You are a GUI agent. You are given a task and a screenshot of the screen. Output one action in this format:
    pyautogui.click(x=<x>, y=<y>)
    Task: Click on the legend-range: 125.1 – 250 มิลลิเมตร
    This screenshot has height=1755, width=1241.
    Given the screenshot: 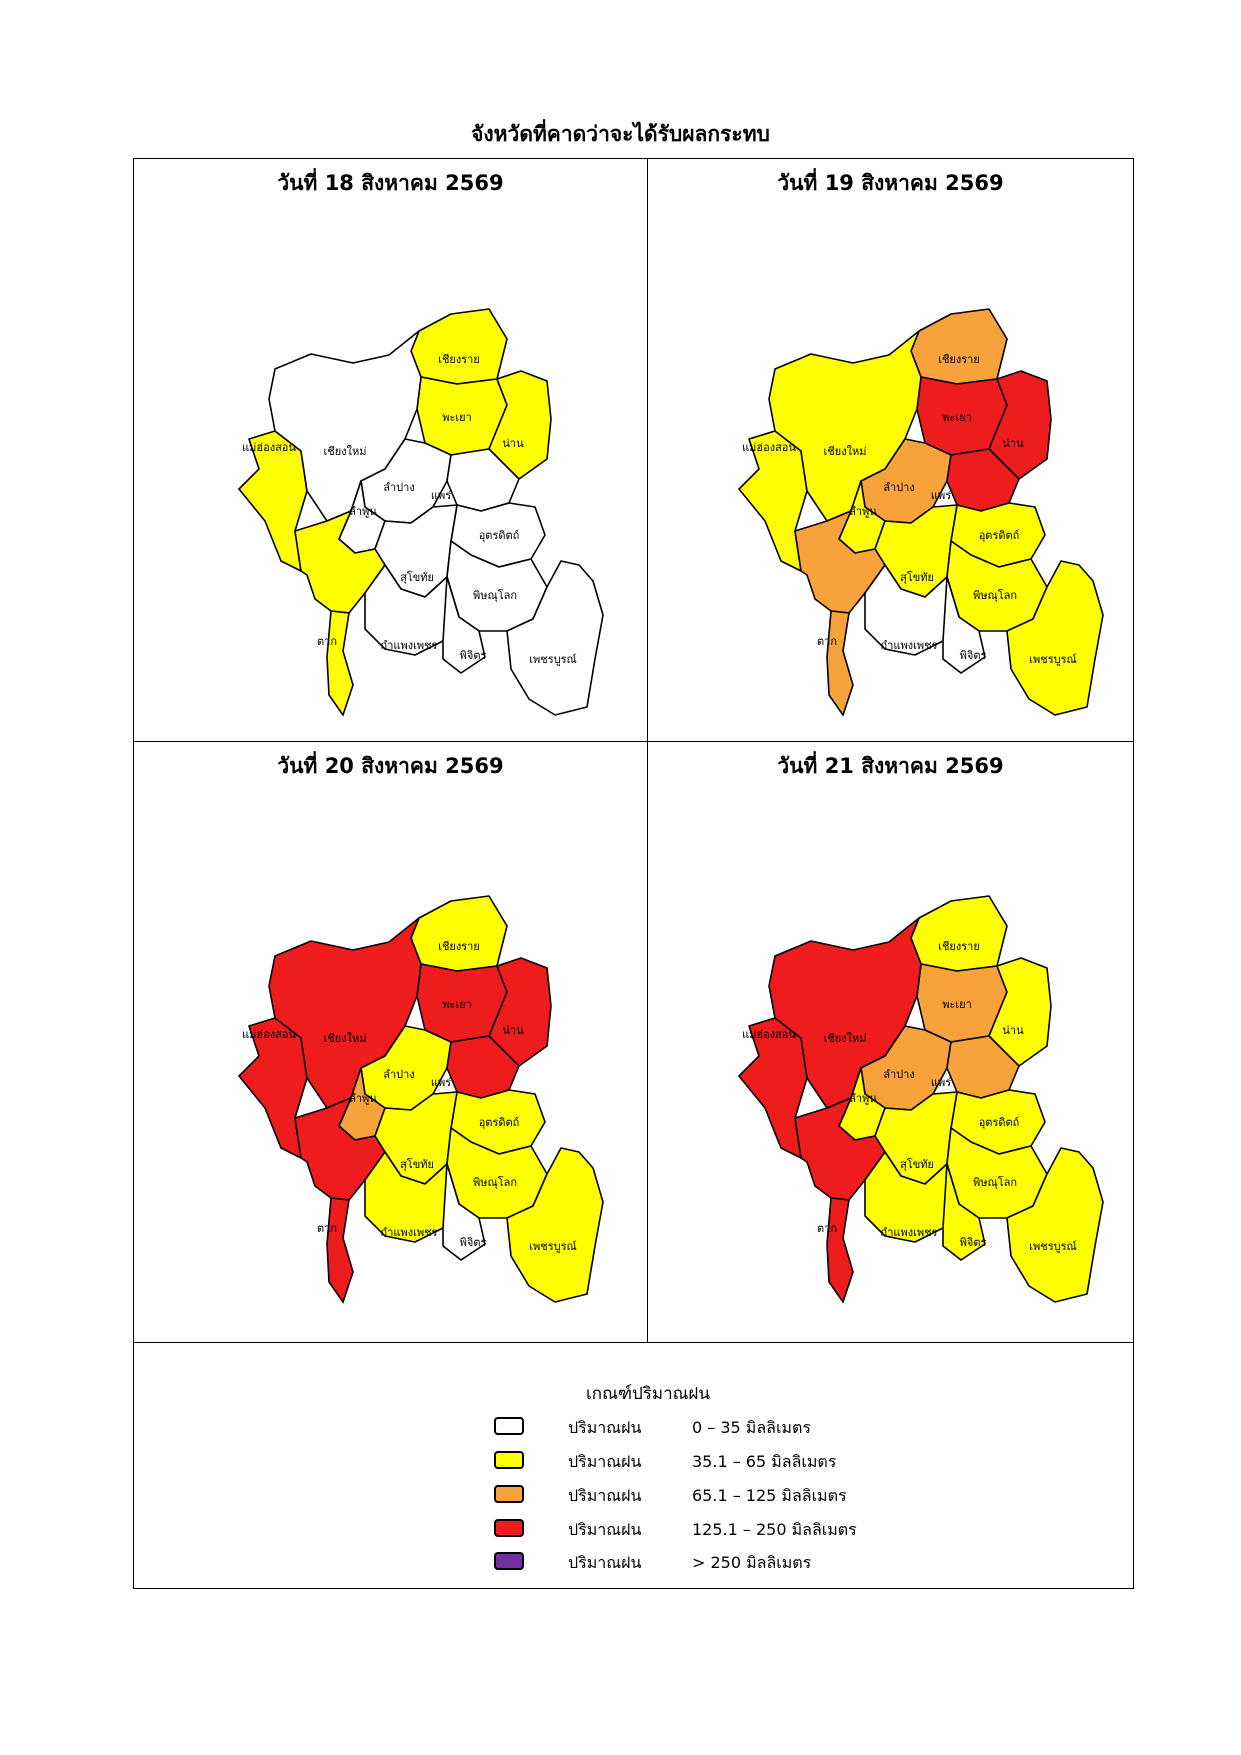 What is the action you would take?
    pyautogui.click(x=774, y=1529)
    